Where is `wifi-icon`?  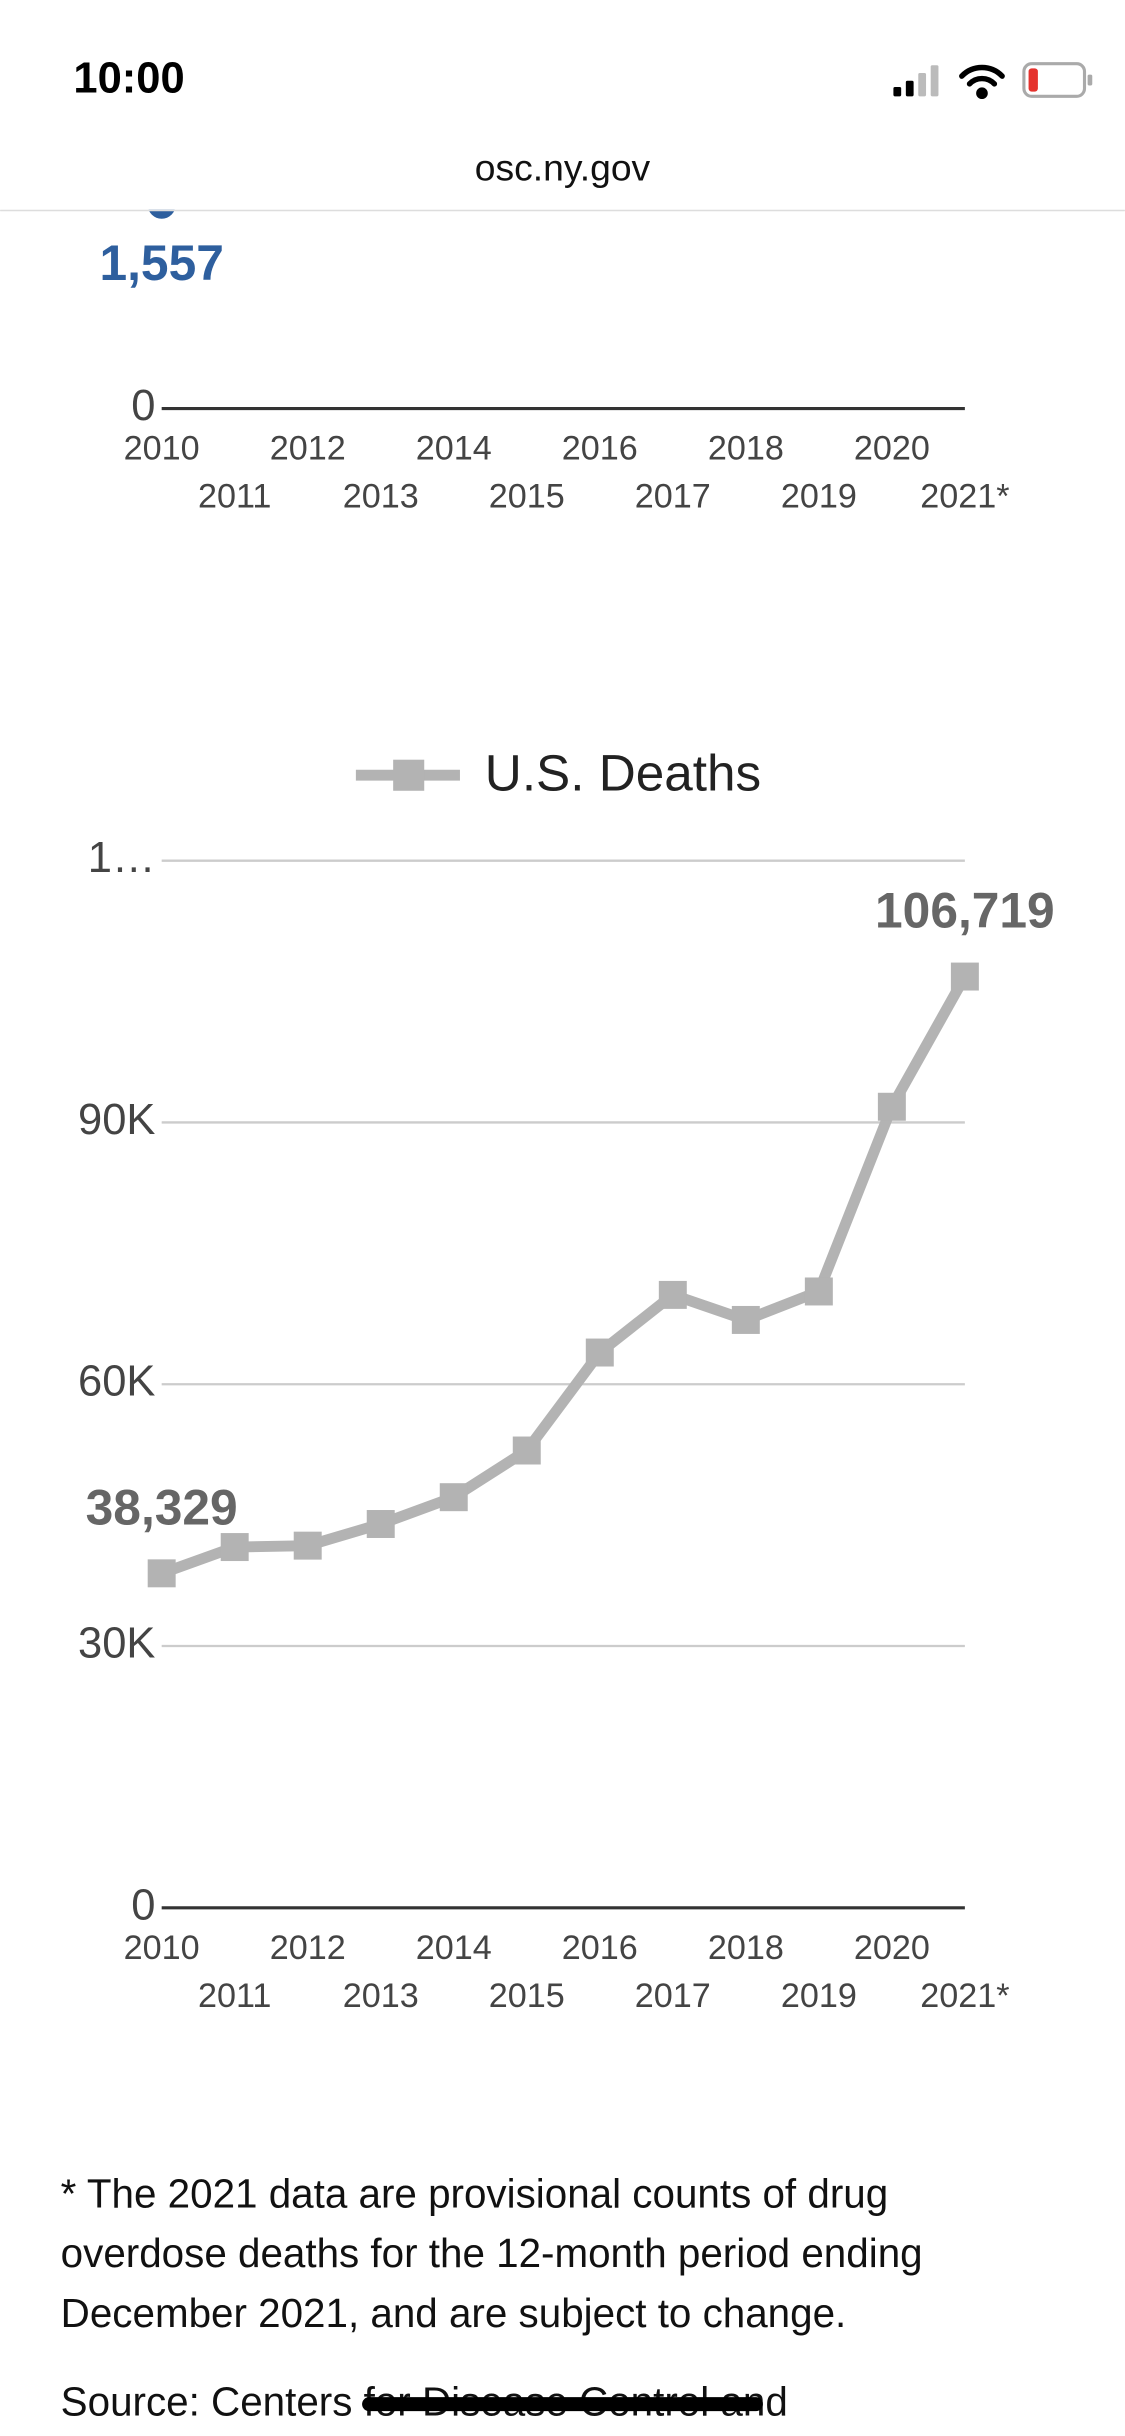 wifi-icon is located at coordinates (982, 82).